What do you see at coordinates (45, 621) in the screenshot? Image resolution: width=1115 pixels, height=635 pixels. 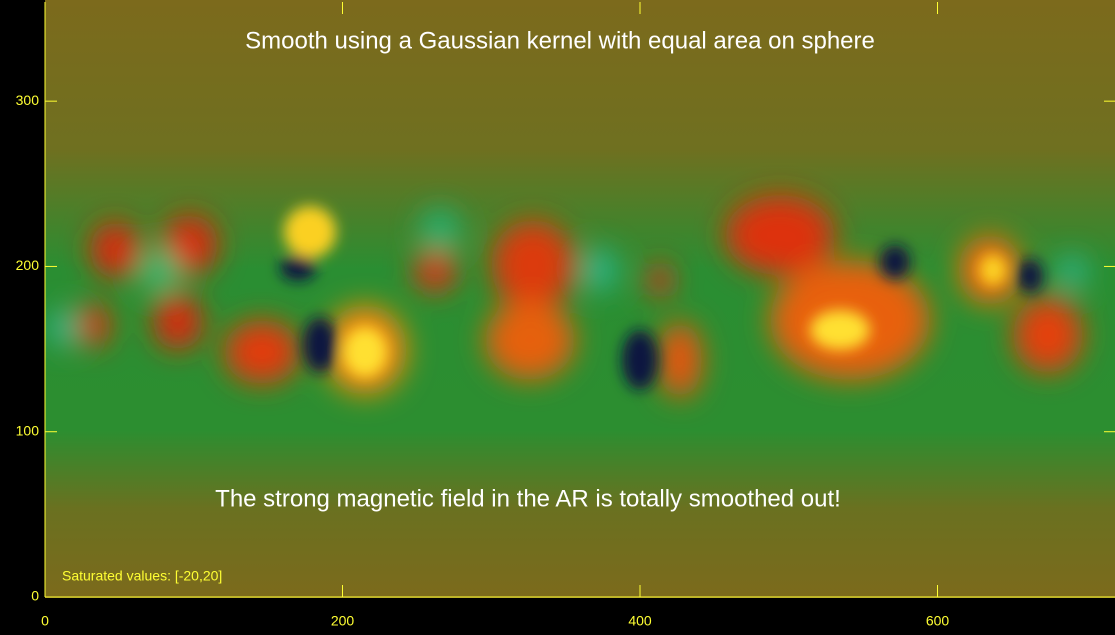 I see `x-tick-label: 0` at bounding box center [45, 621].